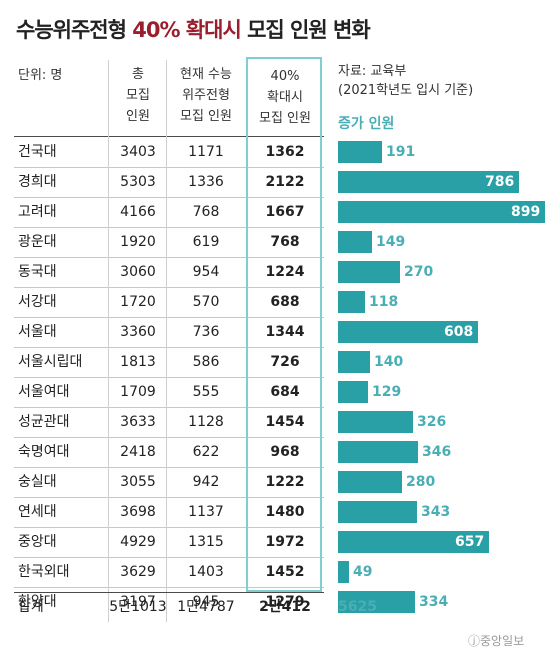 The image size is (560, 660). I want to click on increase-label: 343, so click(436, 512).